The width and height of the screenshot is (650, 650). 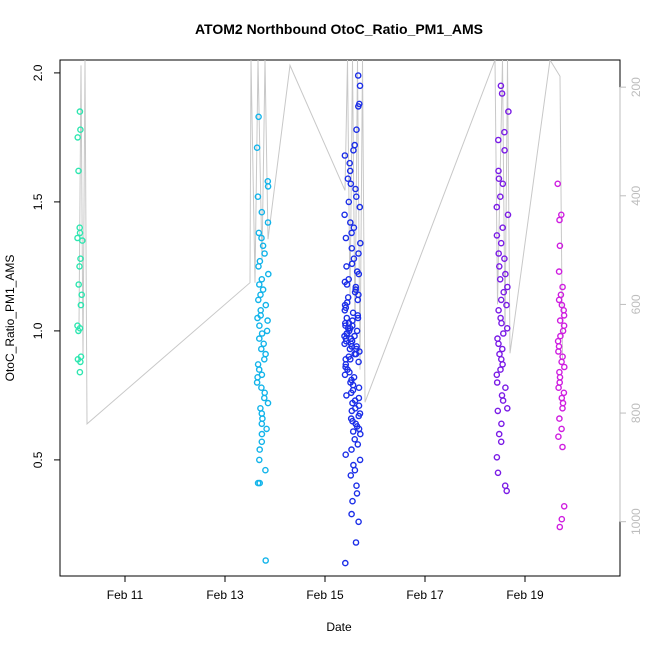 I want to click on right-tick-label: 1000, so click(x=636, y=521).